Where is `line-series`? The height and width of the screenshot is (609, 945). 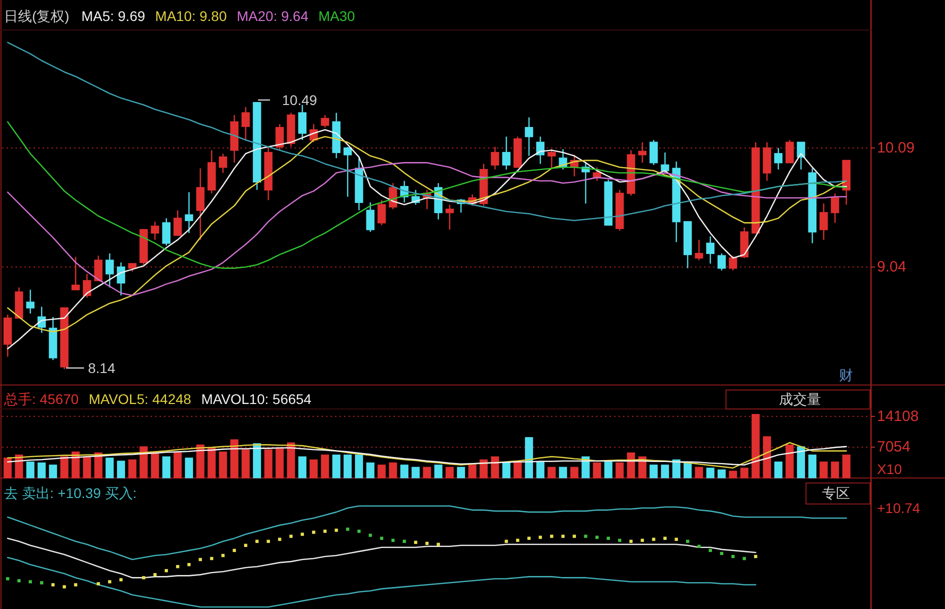
line-series is located at coordinates (427, 455).